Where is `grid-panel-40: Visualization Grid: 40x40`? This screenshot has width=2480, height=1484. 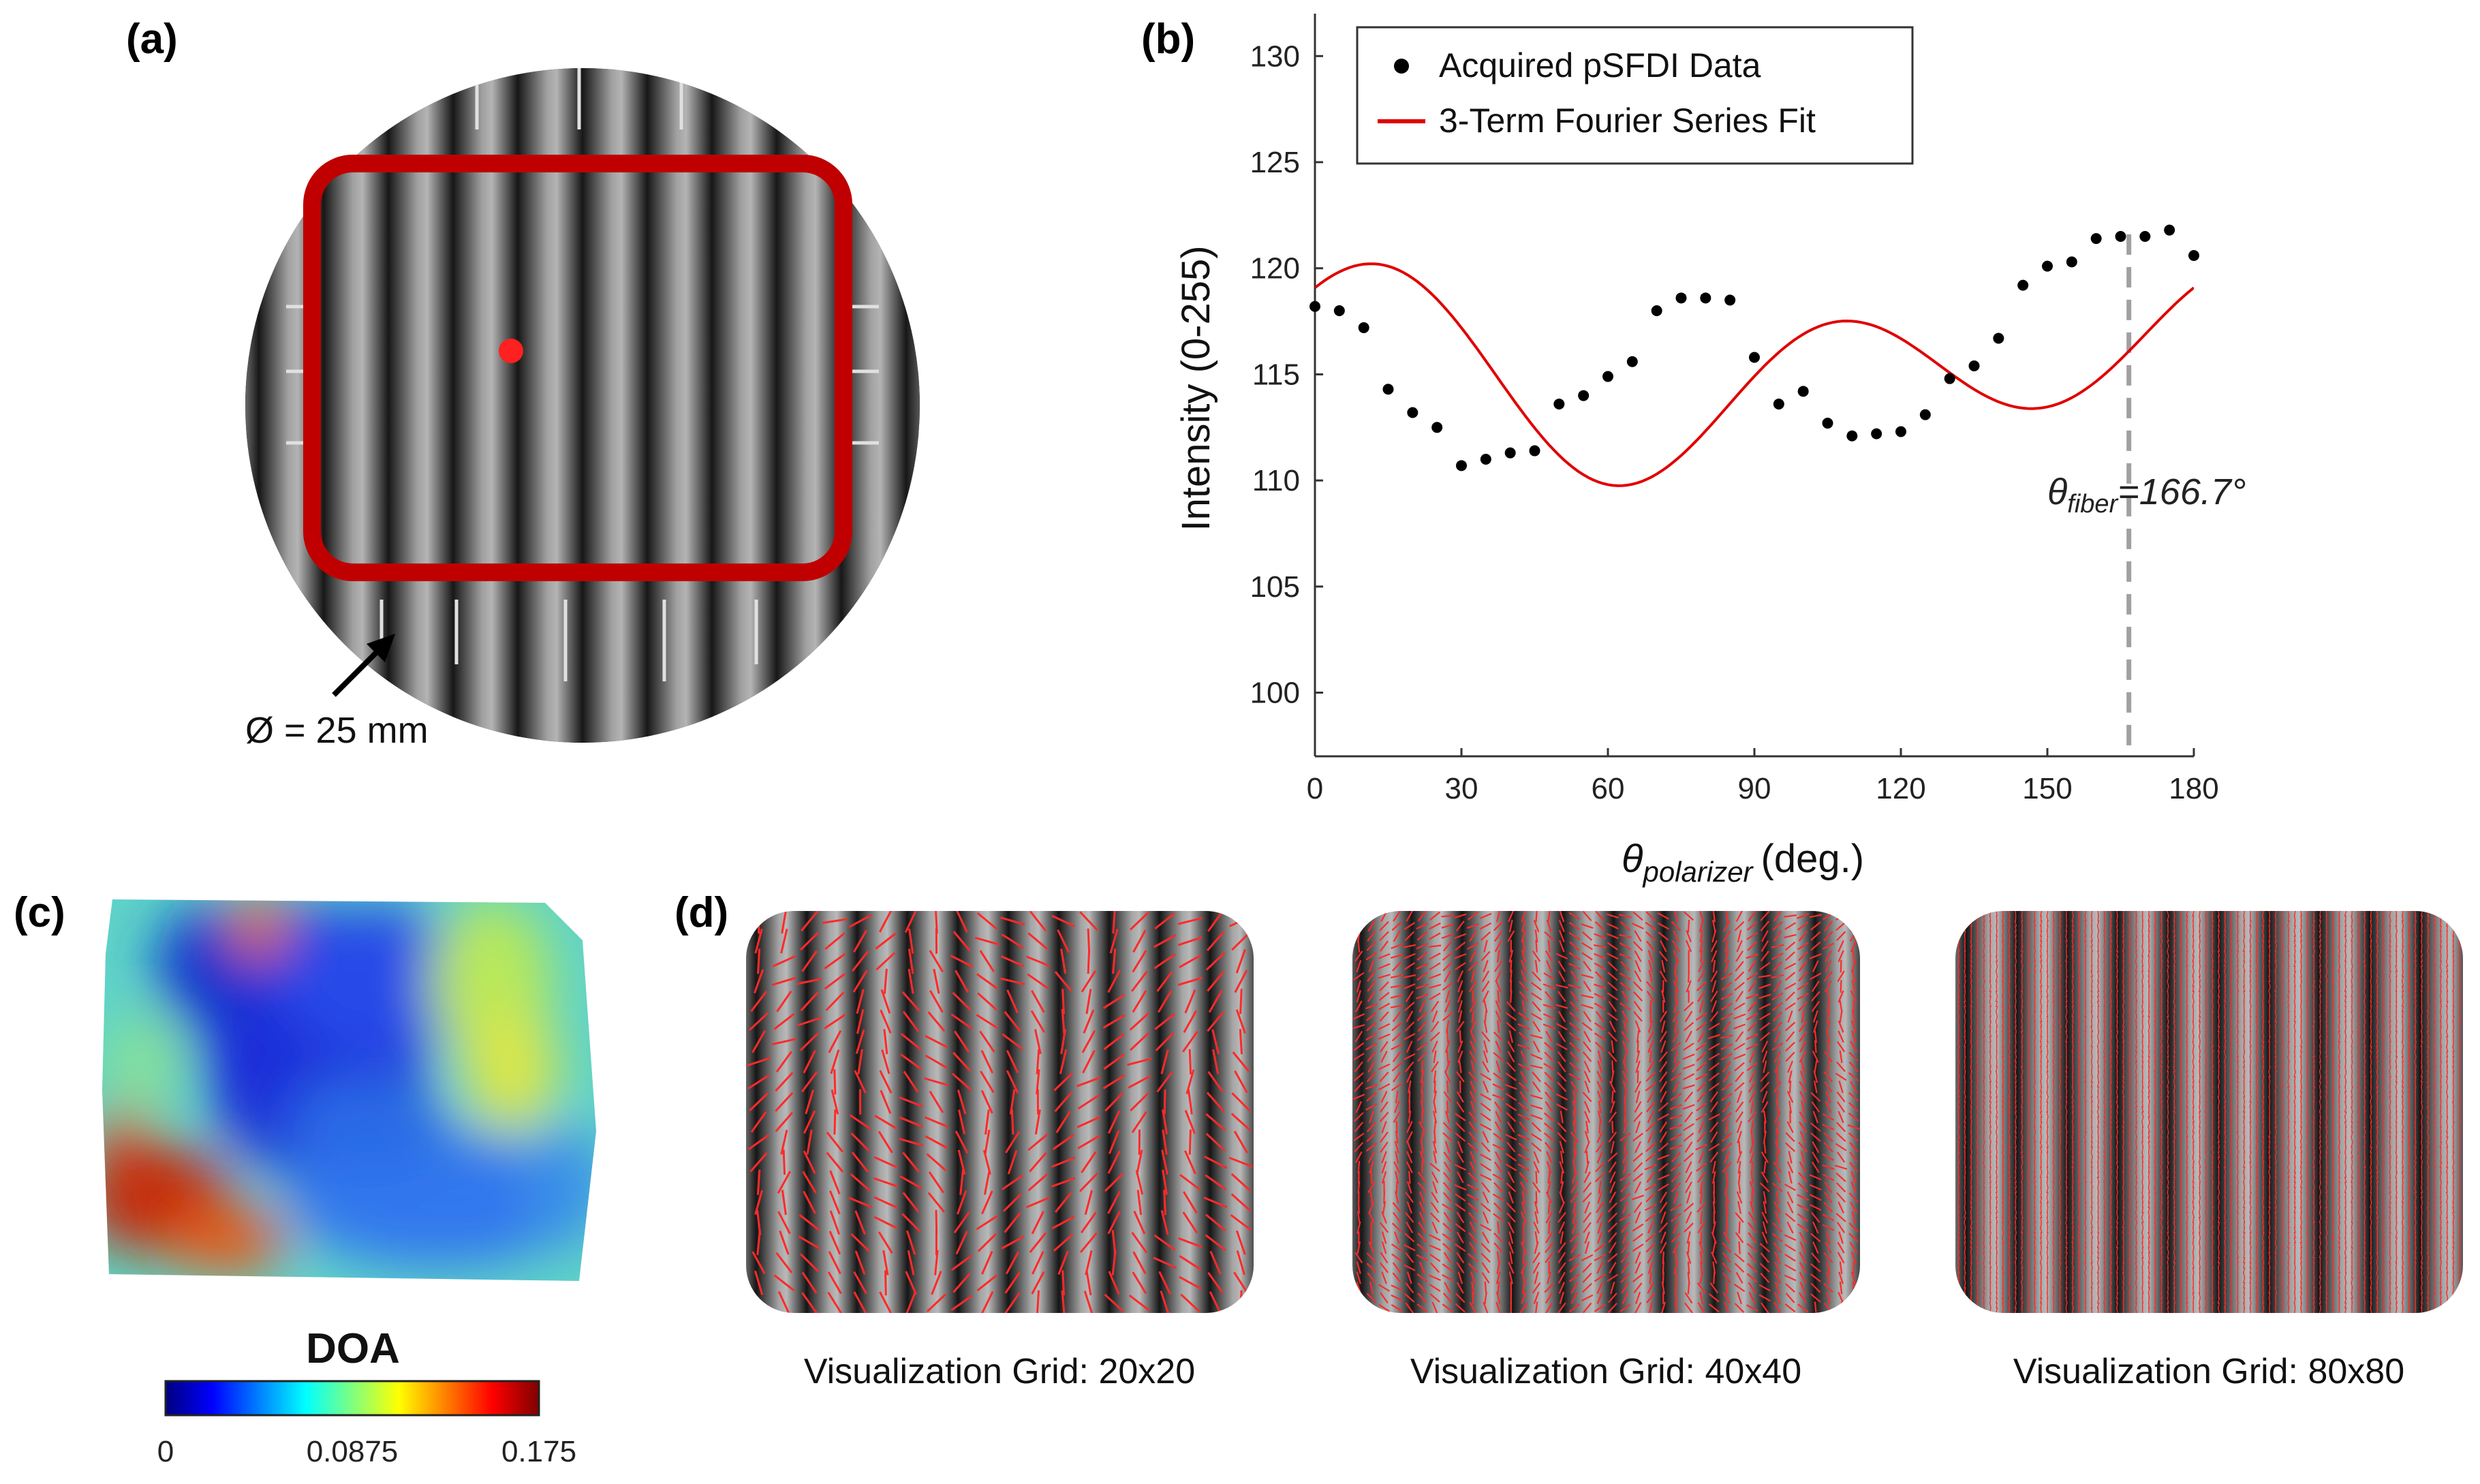
grid-panel-40: Visualization Grid: 40x40 is located at coordinates (1606, 1151).